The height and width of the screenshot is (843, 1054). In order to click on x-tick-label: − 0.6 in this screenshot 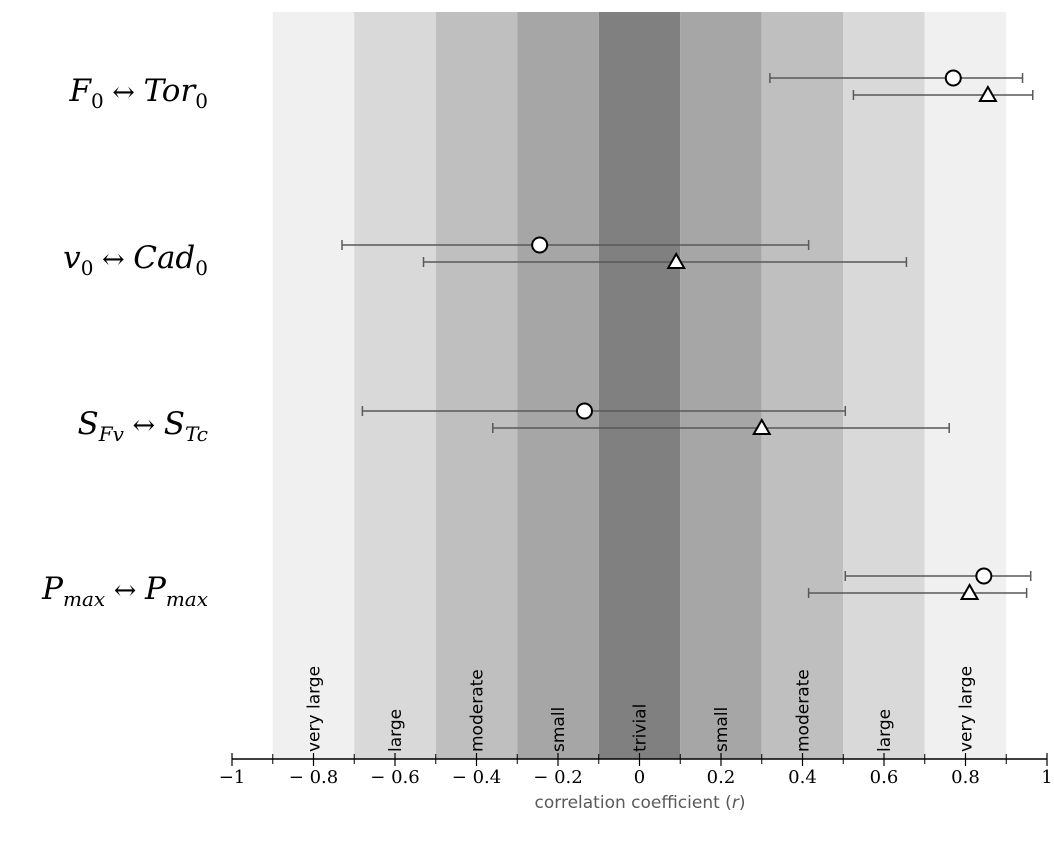, I will do `click(394, 777)`.